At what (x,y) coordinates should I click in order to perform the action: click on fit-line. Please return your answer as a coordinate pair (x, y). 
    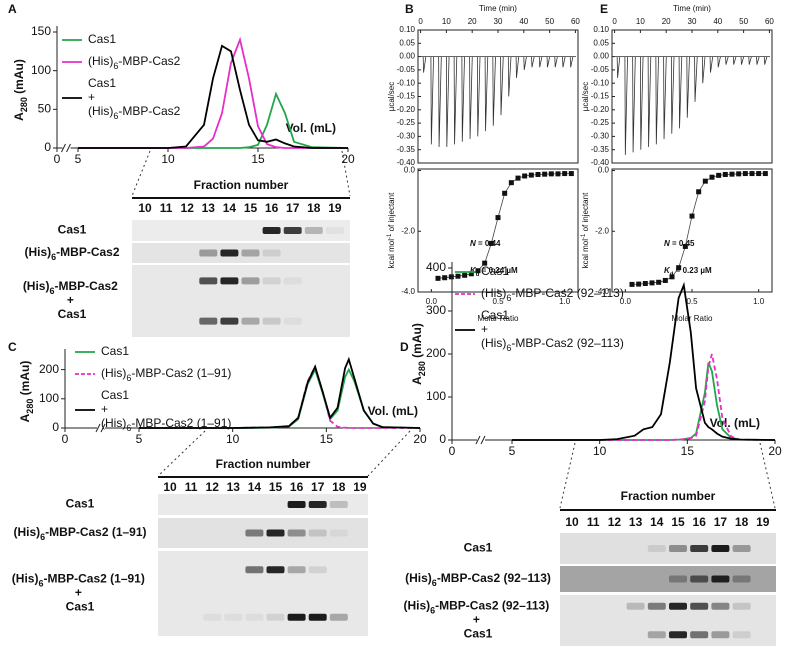
    Looking at the image, I should click on (504, 226).